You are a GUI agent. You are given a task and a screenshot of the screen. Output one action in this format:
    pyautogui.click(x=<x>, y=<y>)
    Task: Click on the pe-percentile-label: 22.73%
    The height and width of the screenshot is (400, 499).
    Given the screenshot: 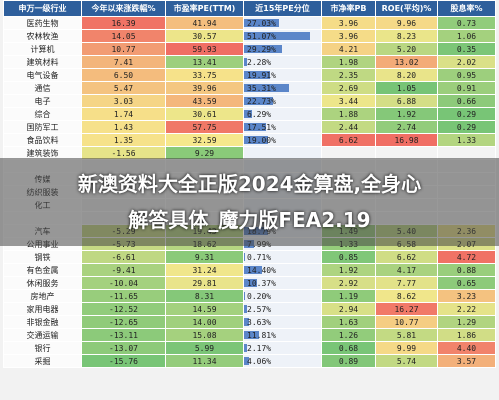 What is the action you would take?
    pyautogui.click(x=261, y=101)
    